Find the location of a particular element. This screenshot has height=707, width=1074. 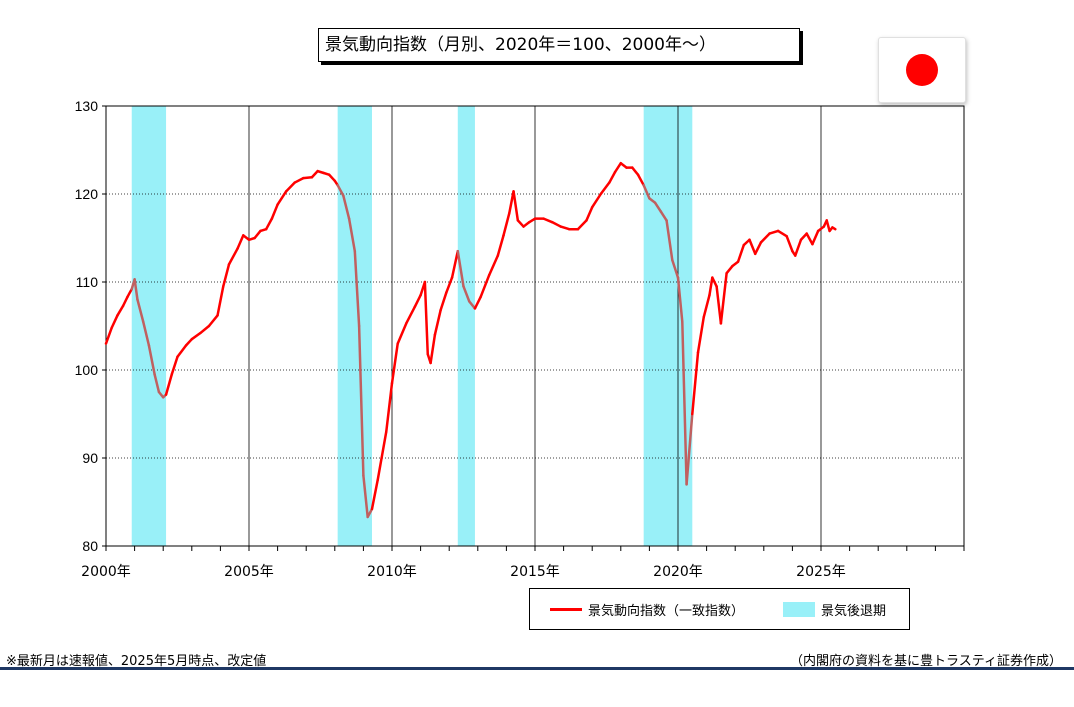

x-tick-label: 2000年 is located at coordinates (106, 572).